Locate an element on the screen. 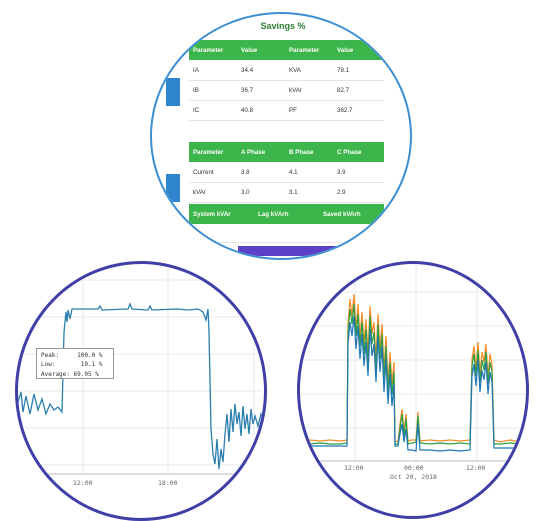 The height and width of the screenshot is (521, 548). phase-series-blue is located at coordinates (413, 383).